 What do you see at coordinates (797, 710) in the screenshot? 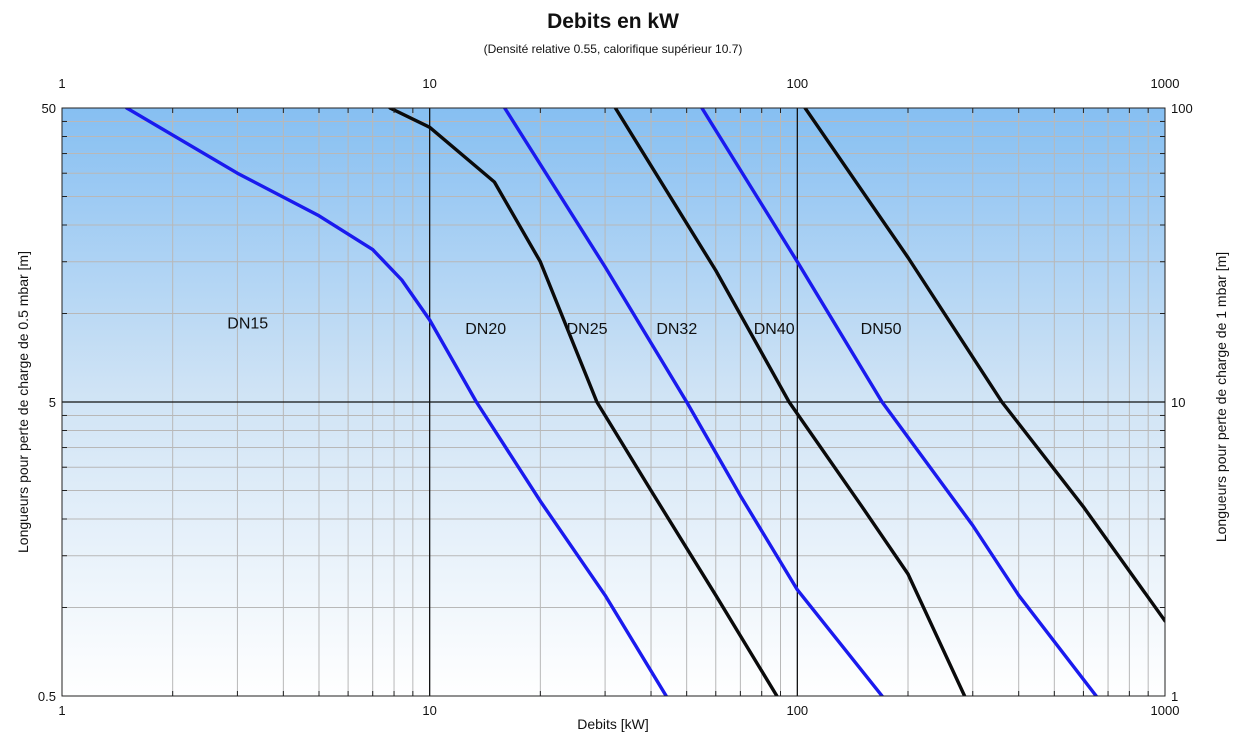
I see `x-tick-label-bottom: 100` at bounding box center [797, 710].